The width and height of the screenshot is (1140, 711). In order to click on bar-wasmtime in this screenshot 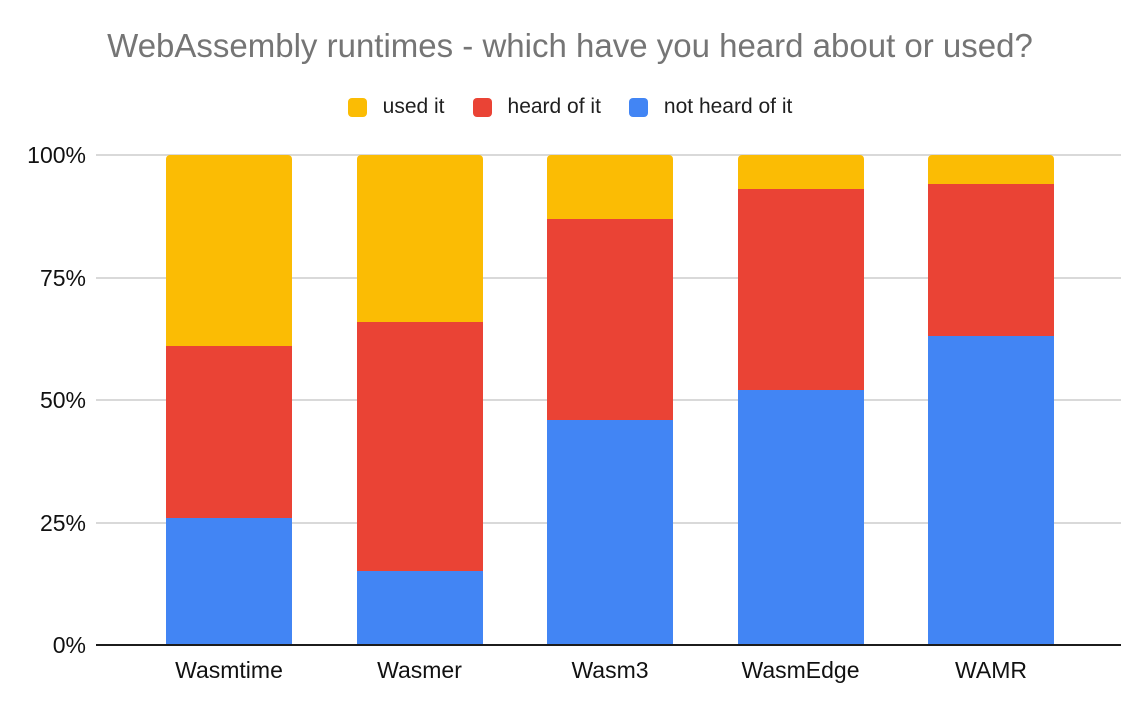, I will do `click(229, 400)`.